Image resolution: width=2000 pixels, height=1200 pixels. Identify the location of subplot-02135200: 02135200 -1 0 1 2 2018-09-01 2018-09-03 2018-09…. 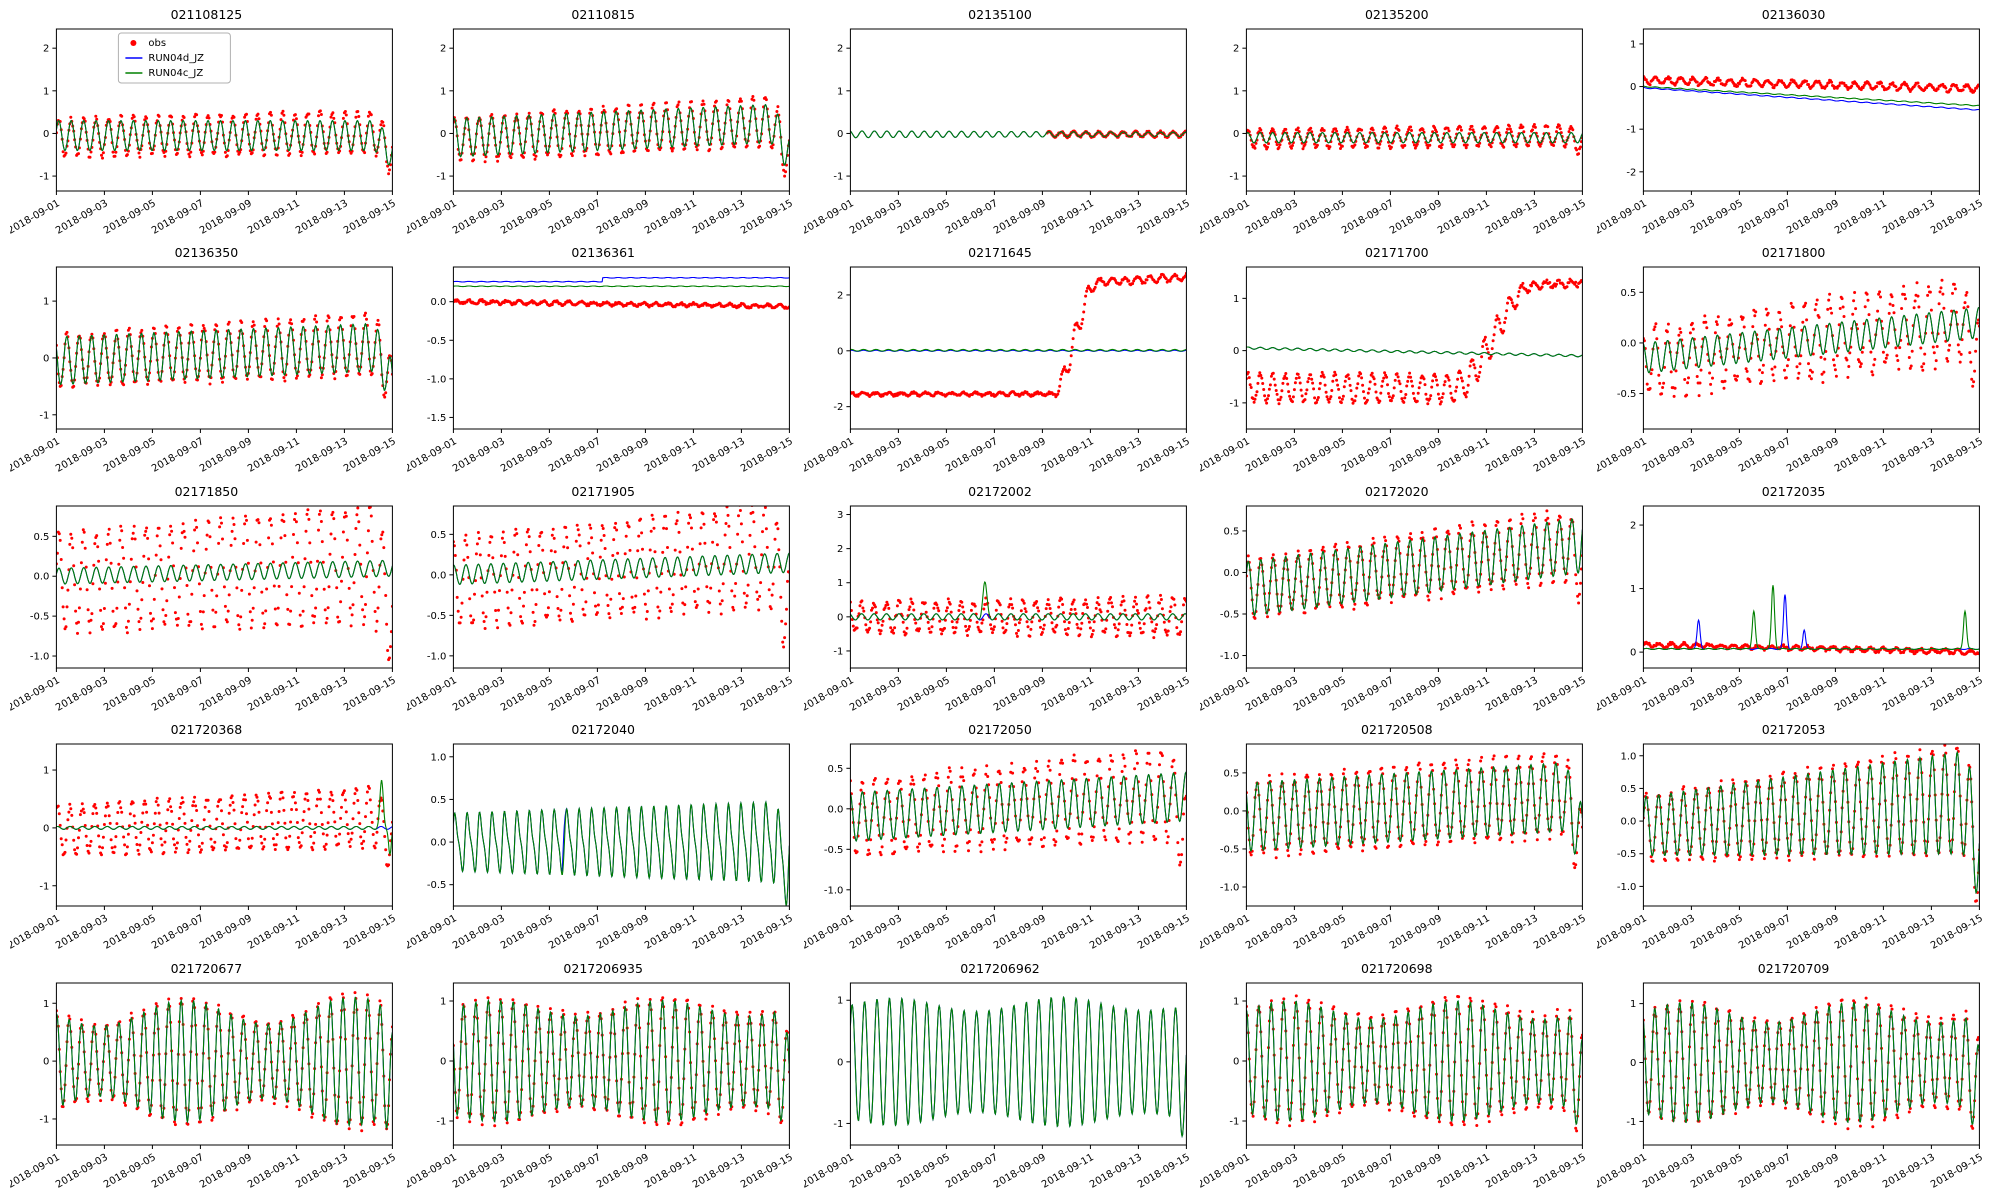
(1396, 125).